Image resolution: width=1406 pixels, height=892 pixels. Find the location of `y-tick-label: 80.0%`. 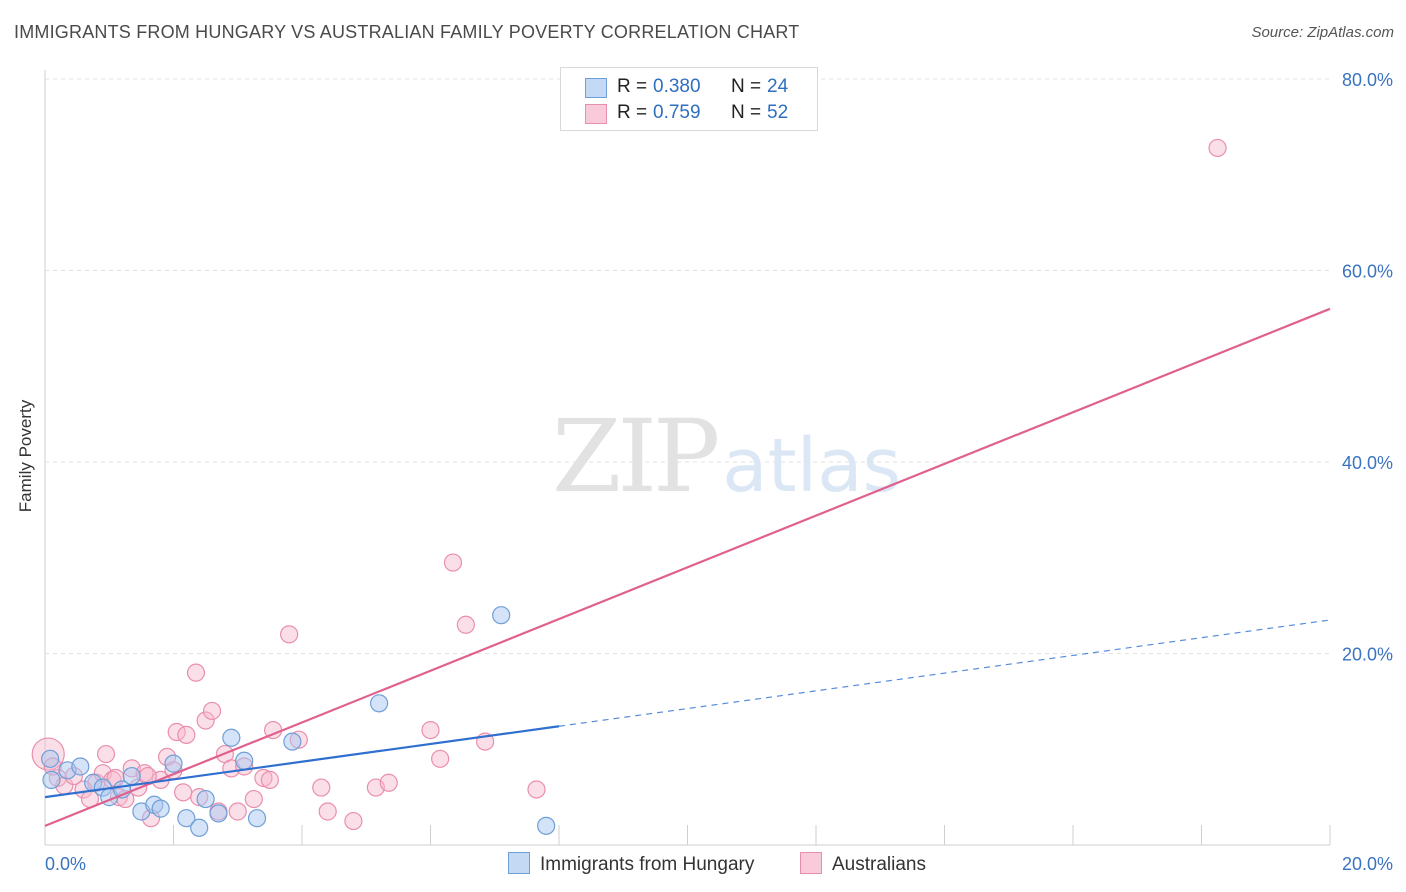

y-tick-label: 80.0% is located at coordinates (1367, 80).